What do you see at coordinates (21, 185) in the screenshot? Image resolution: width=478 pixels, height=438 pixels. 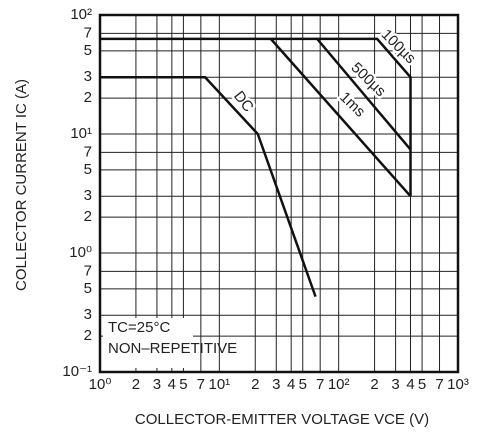 I see `y-axis-title: COLLECTOR CURRENT IC (A)` at bounding box center [21, 185].